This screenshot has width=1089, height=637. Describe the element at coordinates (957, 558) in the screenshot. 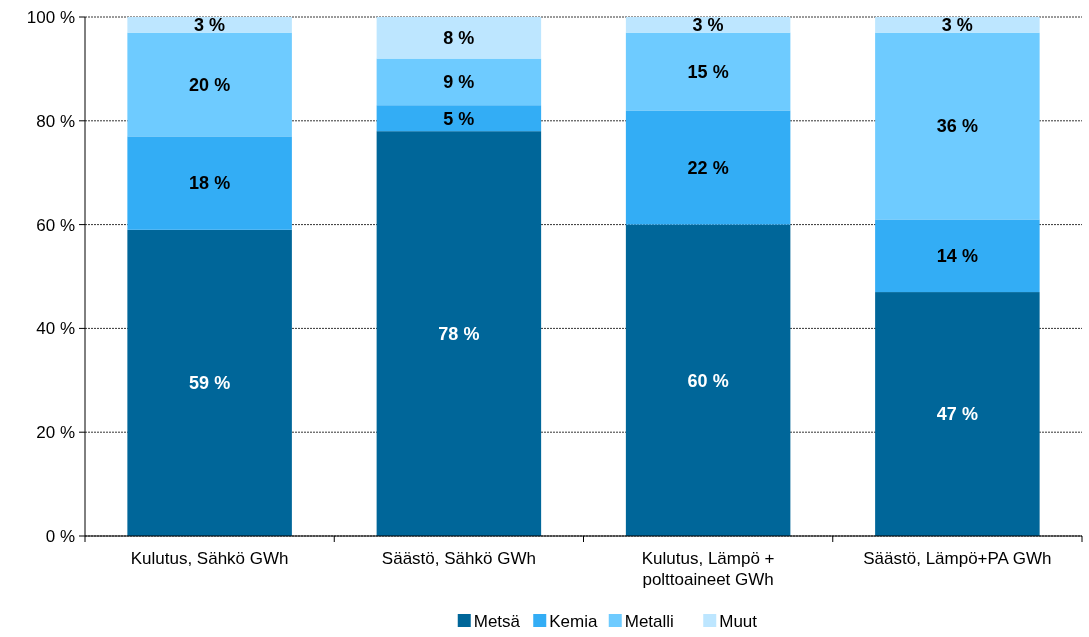

I see `x-tick-label: Säästö, Lämpö+PA GWh` at that location.